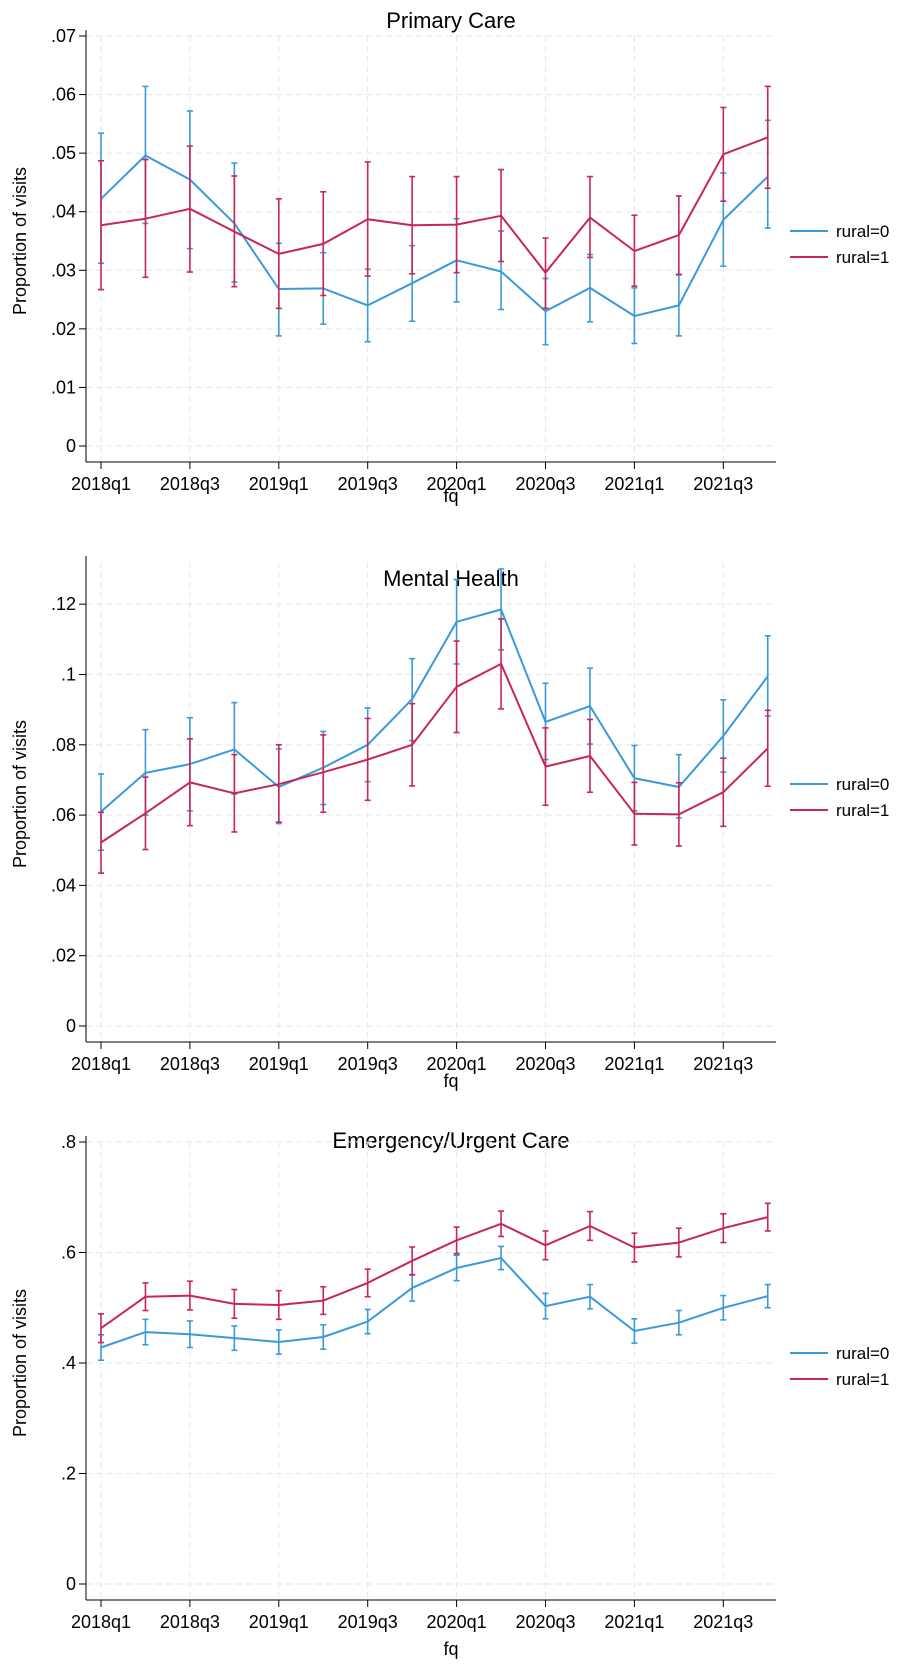 The image size is (921, 1667). What do you see at coordinates (68, 1142) in the screenshot?
I see `y-tick-label: .8` at bounding box center [68, 1142].